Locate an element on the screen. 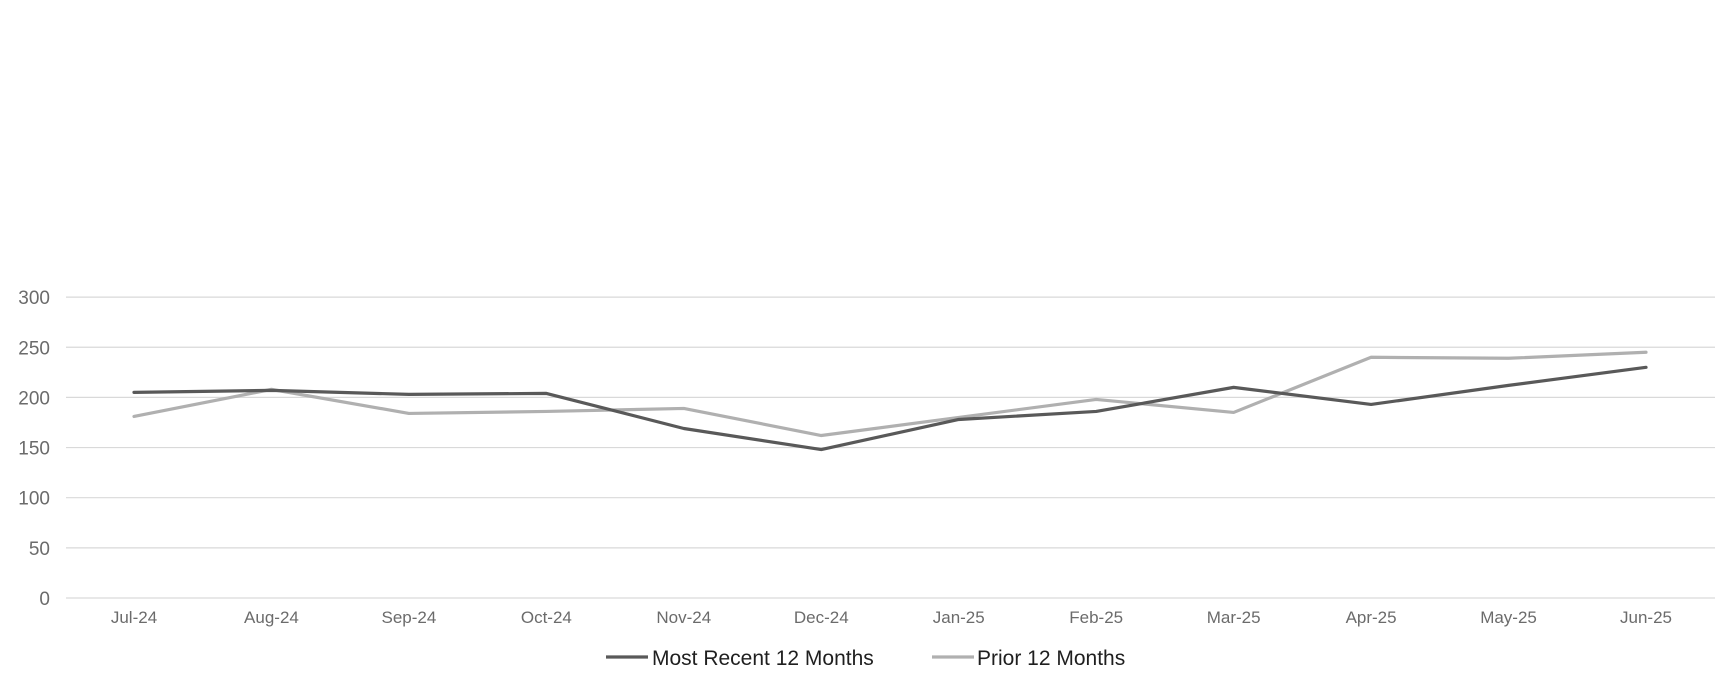  x-tick-label-aug-24: Aug-24 is located at coordinates (271, 617).